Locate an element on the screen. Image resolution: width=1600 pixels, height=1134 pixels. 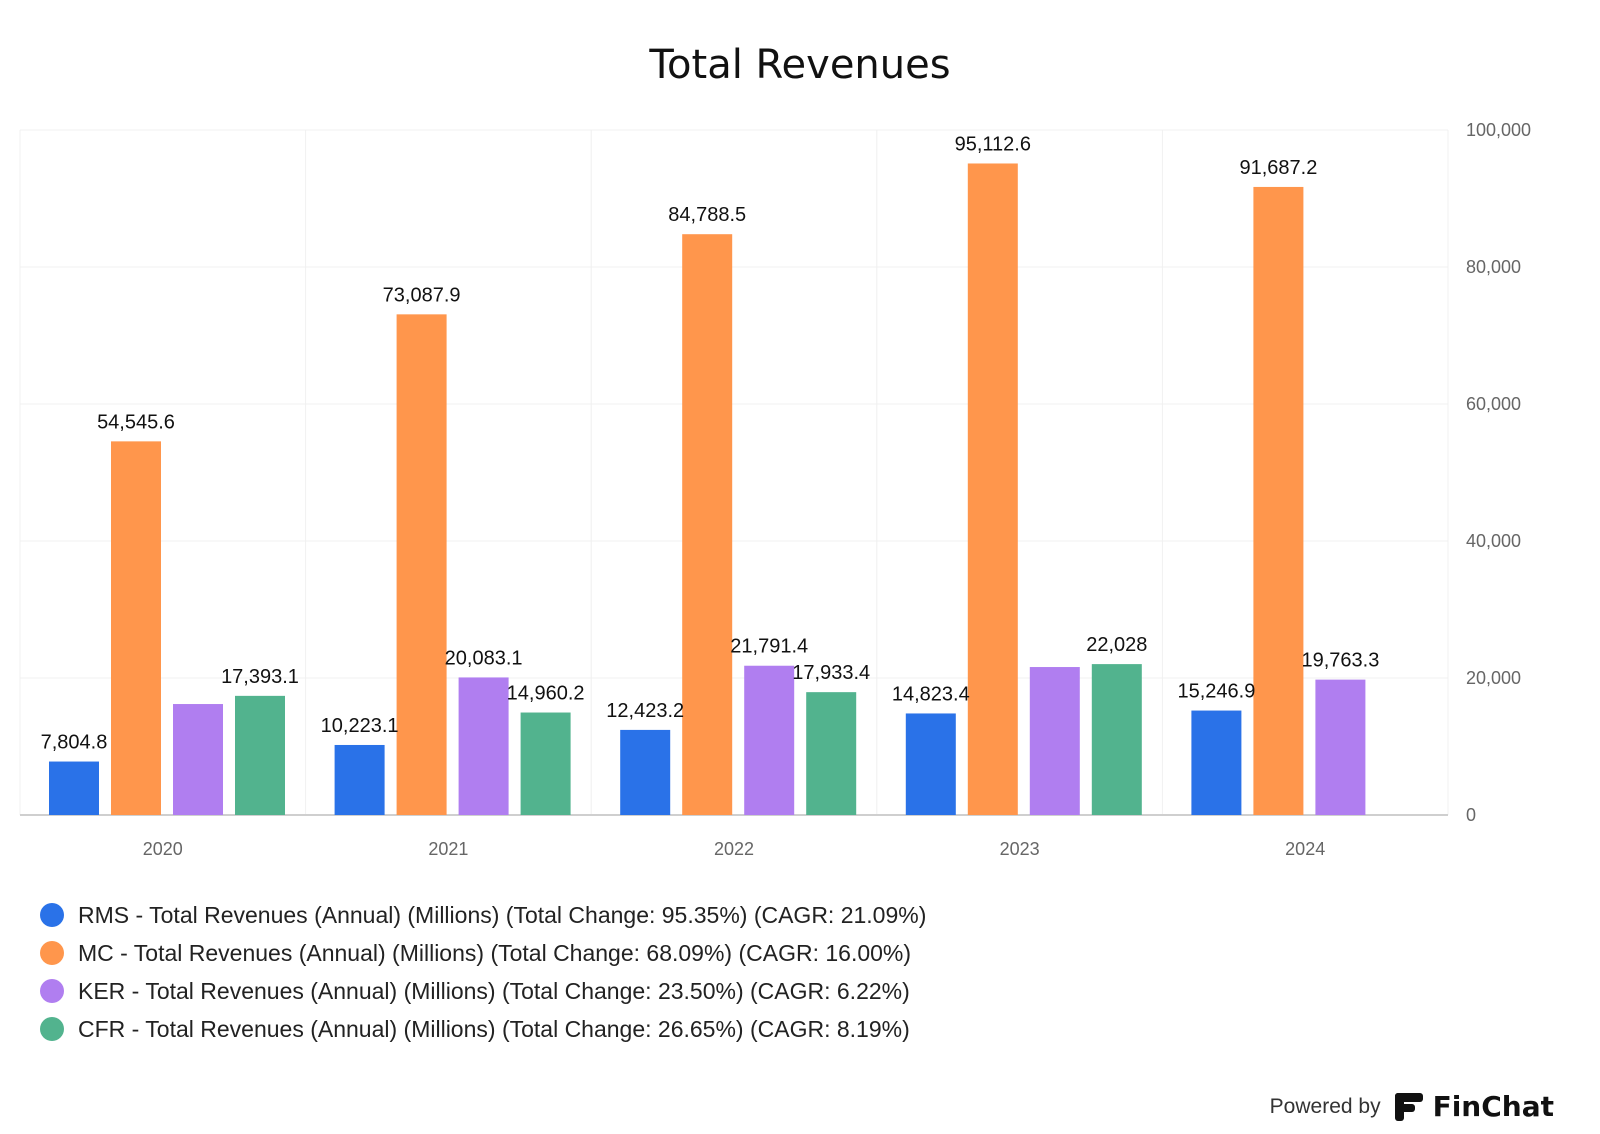
footer: Powered by FinChat is located at coordinates (1412, 1106).